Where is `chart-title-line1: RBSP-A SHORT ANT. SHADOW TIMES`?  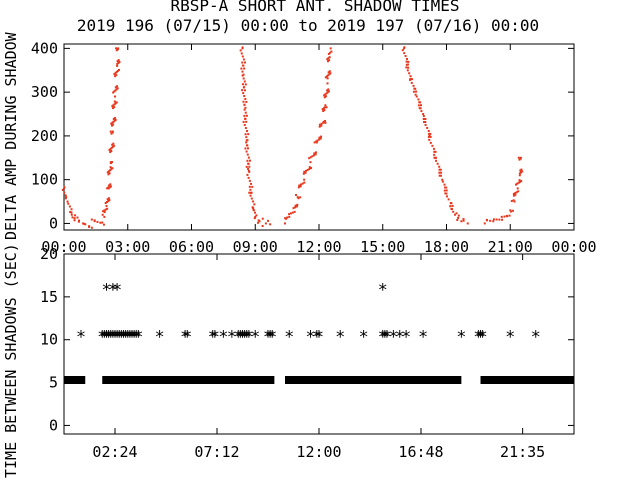
chart-title-line1: RBSP-A SHORT ANT. SHADOW TIMES is located at coordinates (315, 7).